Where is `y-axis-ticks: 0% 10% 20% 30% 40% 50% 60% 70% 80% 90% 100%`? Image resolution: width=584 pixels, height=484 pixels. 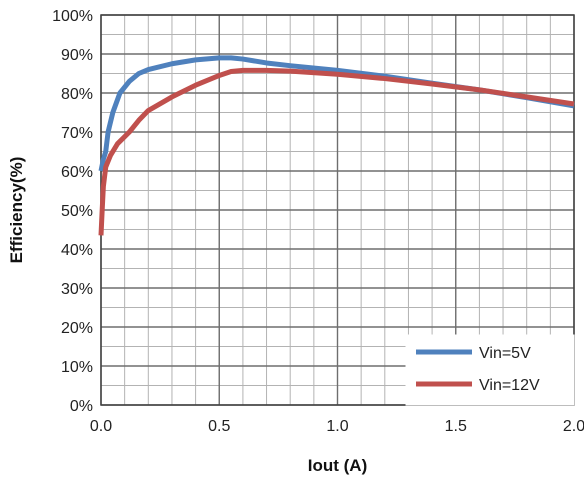 y-axis-ticks: 0% 10% 20% 30% 40% 50% 60% 70% 80% 90% 100% is located at coordinates (72, 211).